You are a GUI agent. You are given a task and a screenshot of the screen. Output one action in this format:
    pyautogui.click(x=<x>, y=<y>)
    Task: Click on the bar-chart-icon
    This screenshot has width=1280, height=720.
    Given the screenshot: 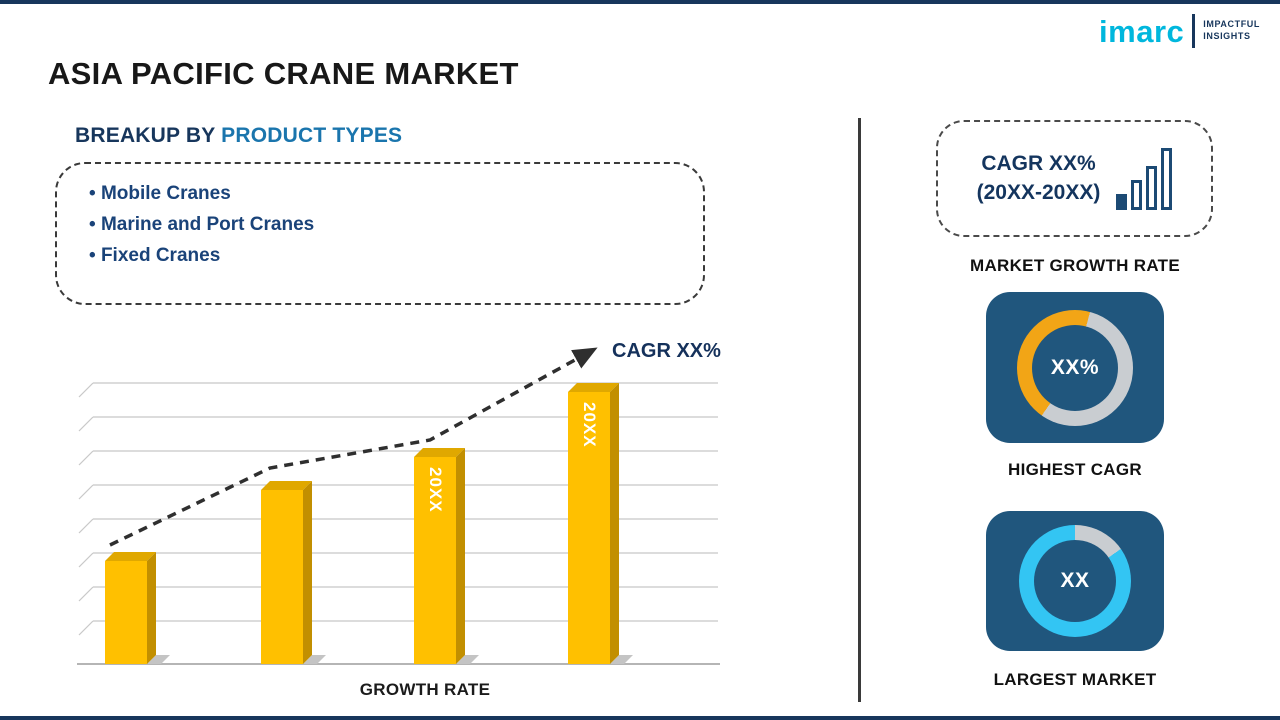 What is the action you would take?
    pyautogui.click(x=1144, y=178)
    